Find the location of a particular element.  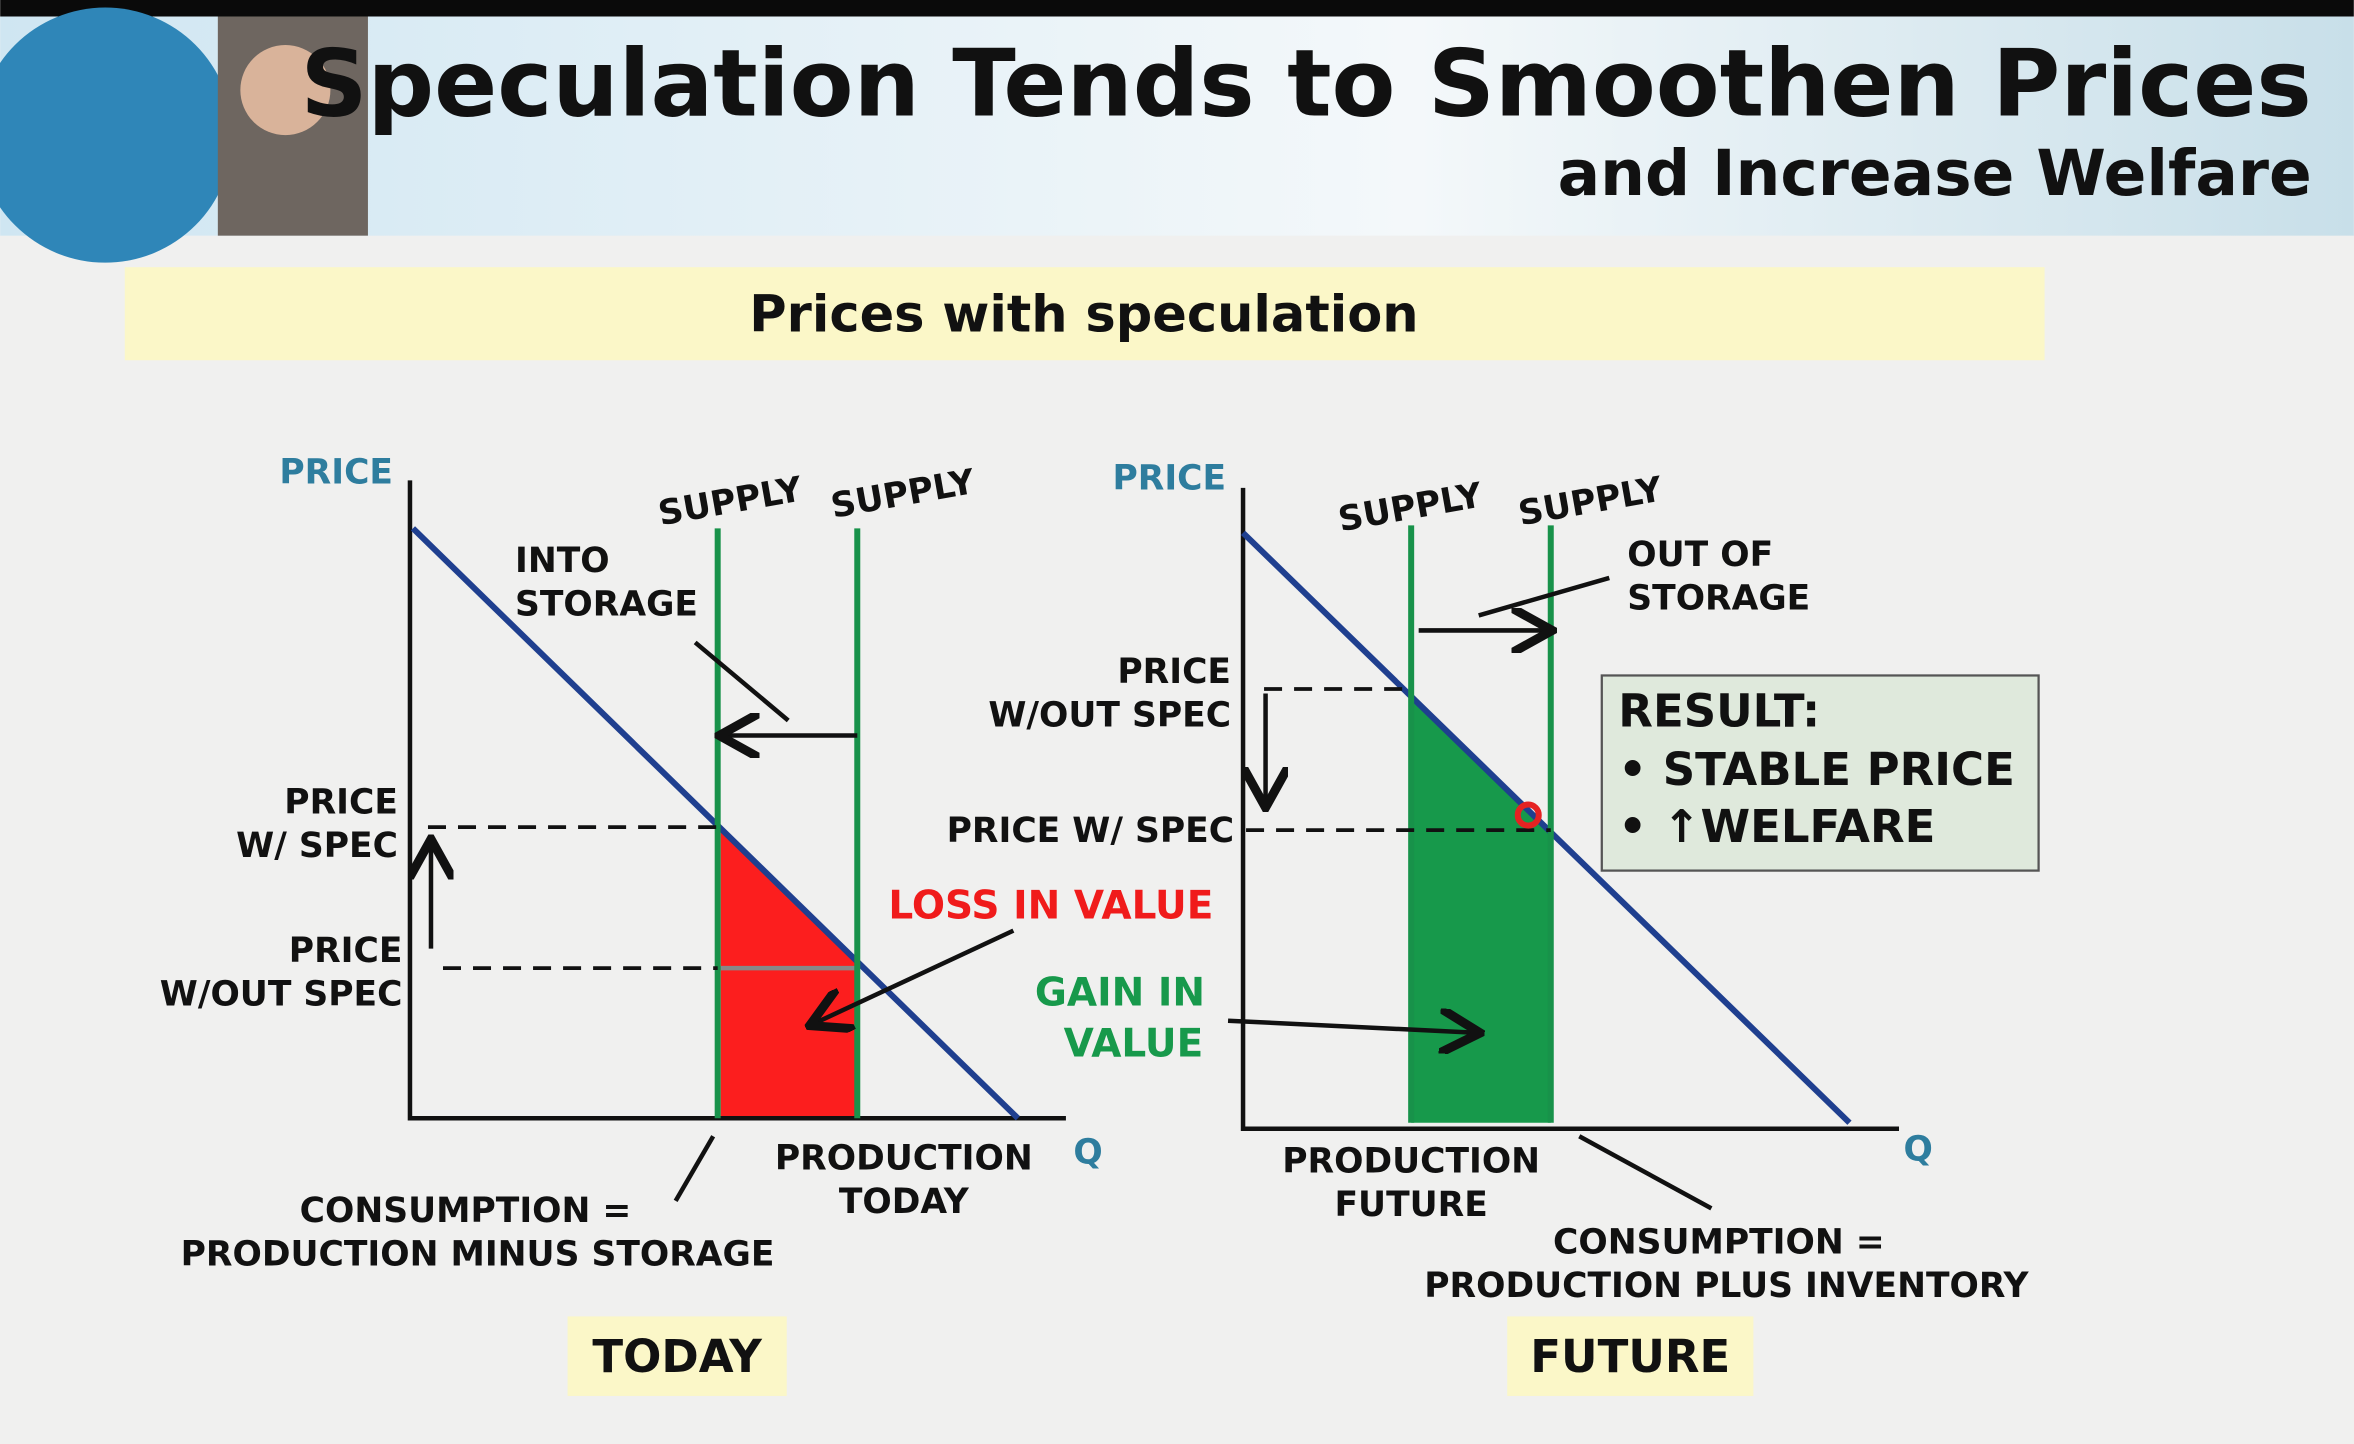

banner: Prices with speculation is located at coordinates (1083, 315).